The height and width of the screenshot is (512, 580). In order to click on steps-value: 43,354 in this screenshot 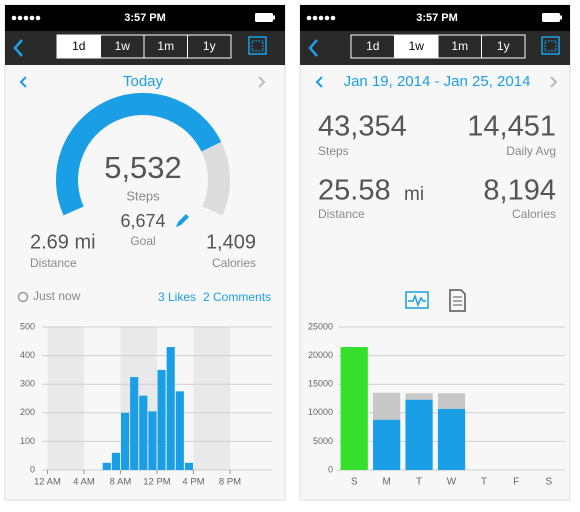, I will do `click(362, 127)`.